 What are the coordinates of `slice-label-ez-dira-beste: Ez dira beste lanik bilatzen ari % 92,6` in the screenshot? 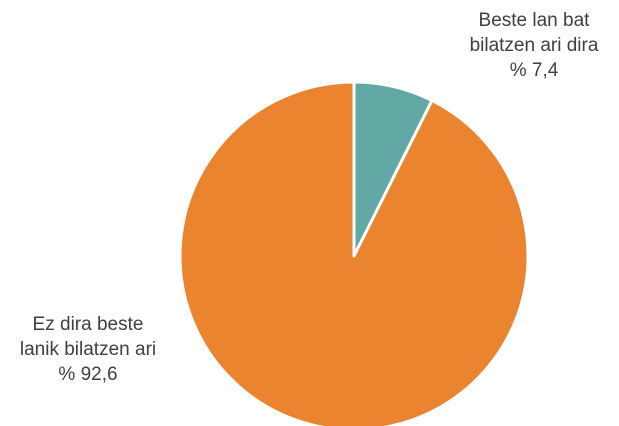 It's located at (88, 349).